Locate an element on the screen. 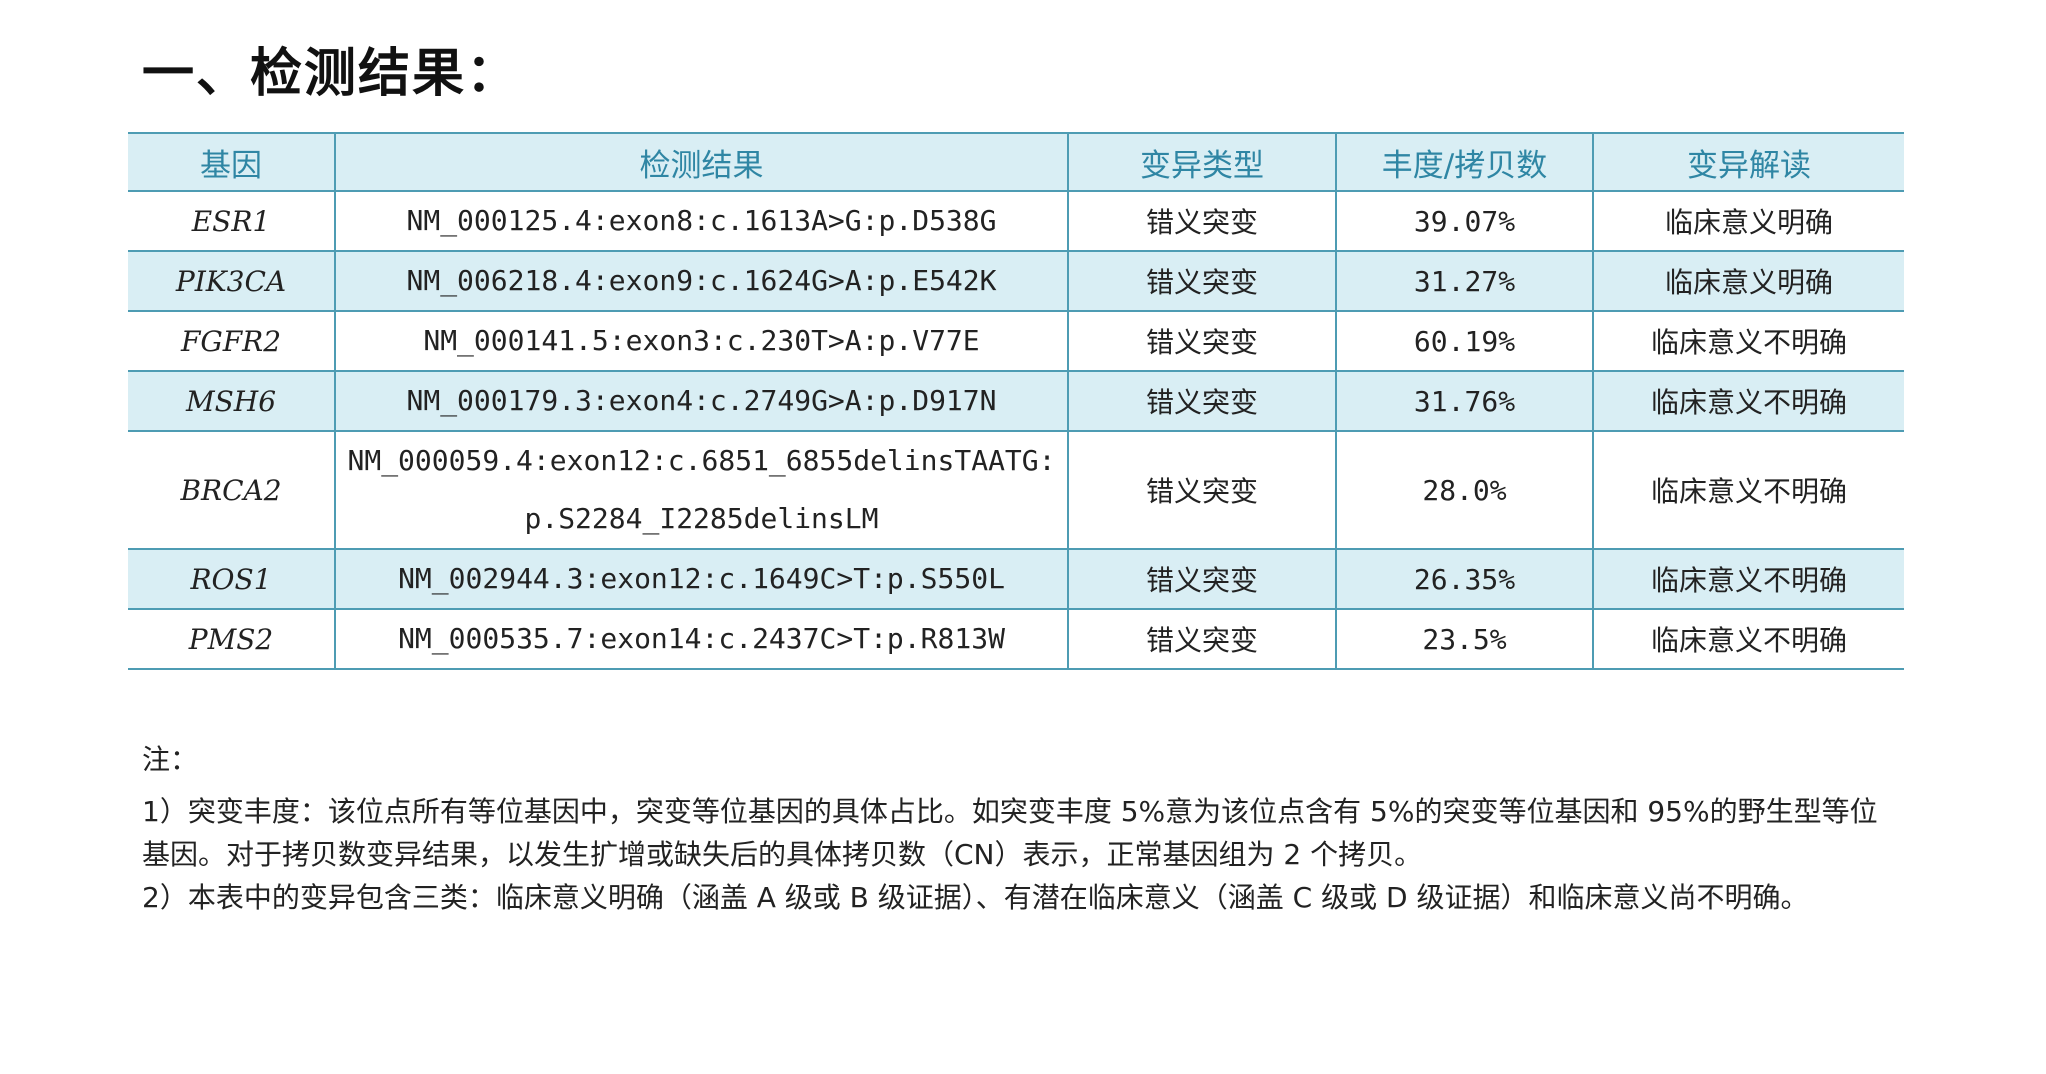 The height and width of the screenshot is (1074, 2046). result-line: NM_000141.5:exon3:c.230T>A:p.V77E is located at coordinates (701, 340).